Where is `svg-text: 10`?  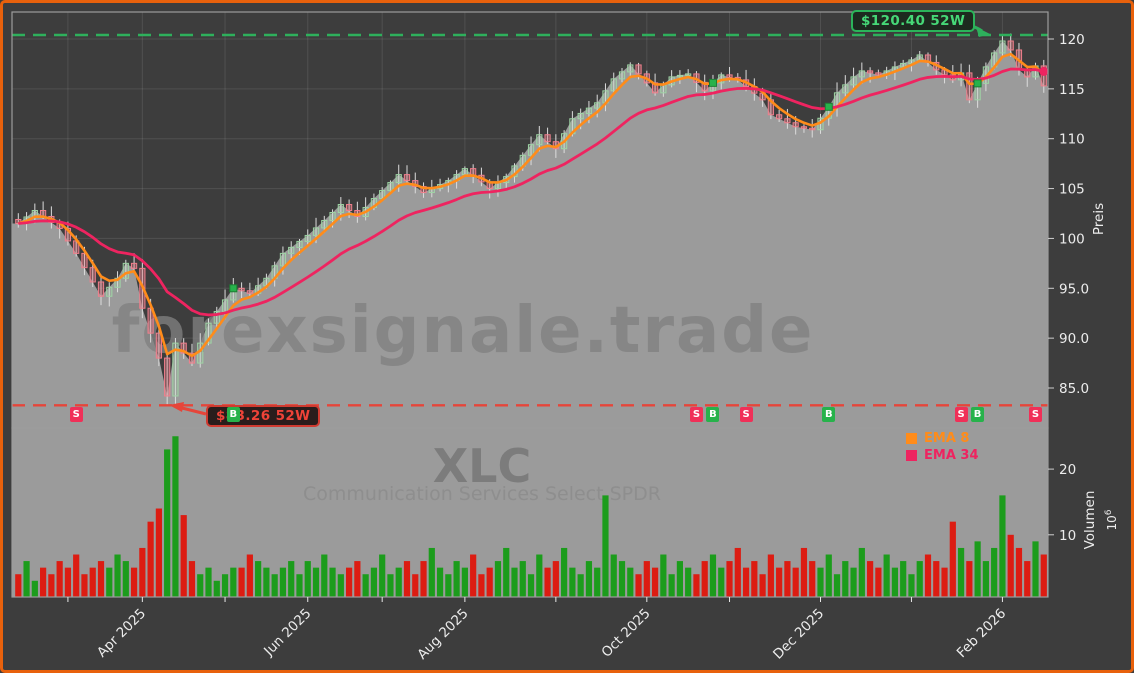 svg-text: 10 is located at coordinates (1067, 536).